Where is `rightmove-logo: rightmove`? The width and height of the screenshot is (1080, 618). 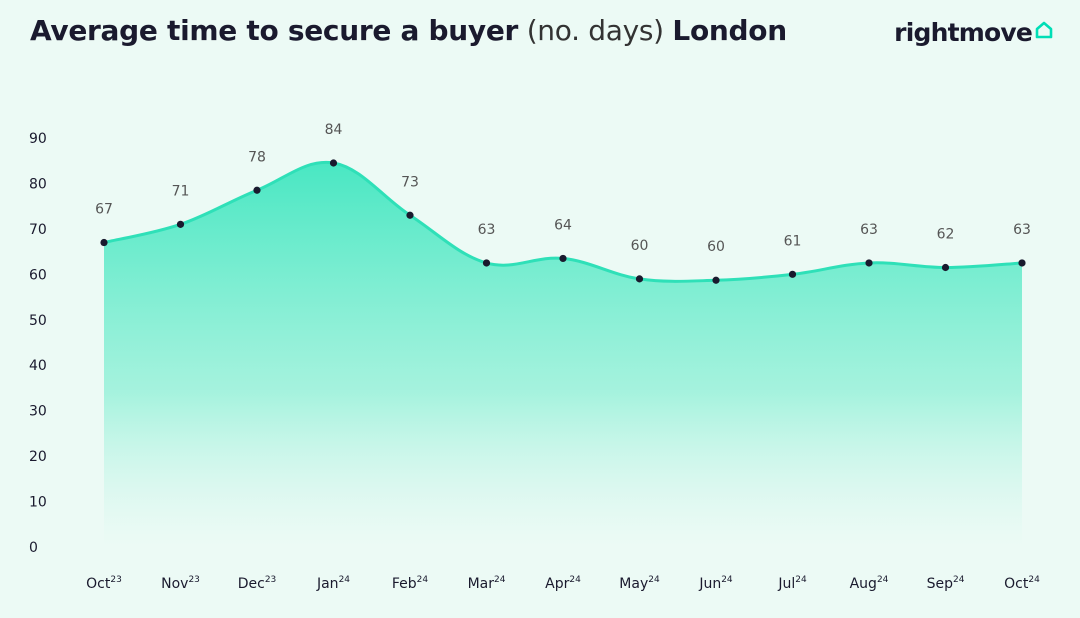
rightmove-logo: rightmove is located at coordinates (974, 32).